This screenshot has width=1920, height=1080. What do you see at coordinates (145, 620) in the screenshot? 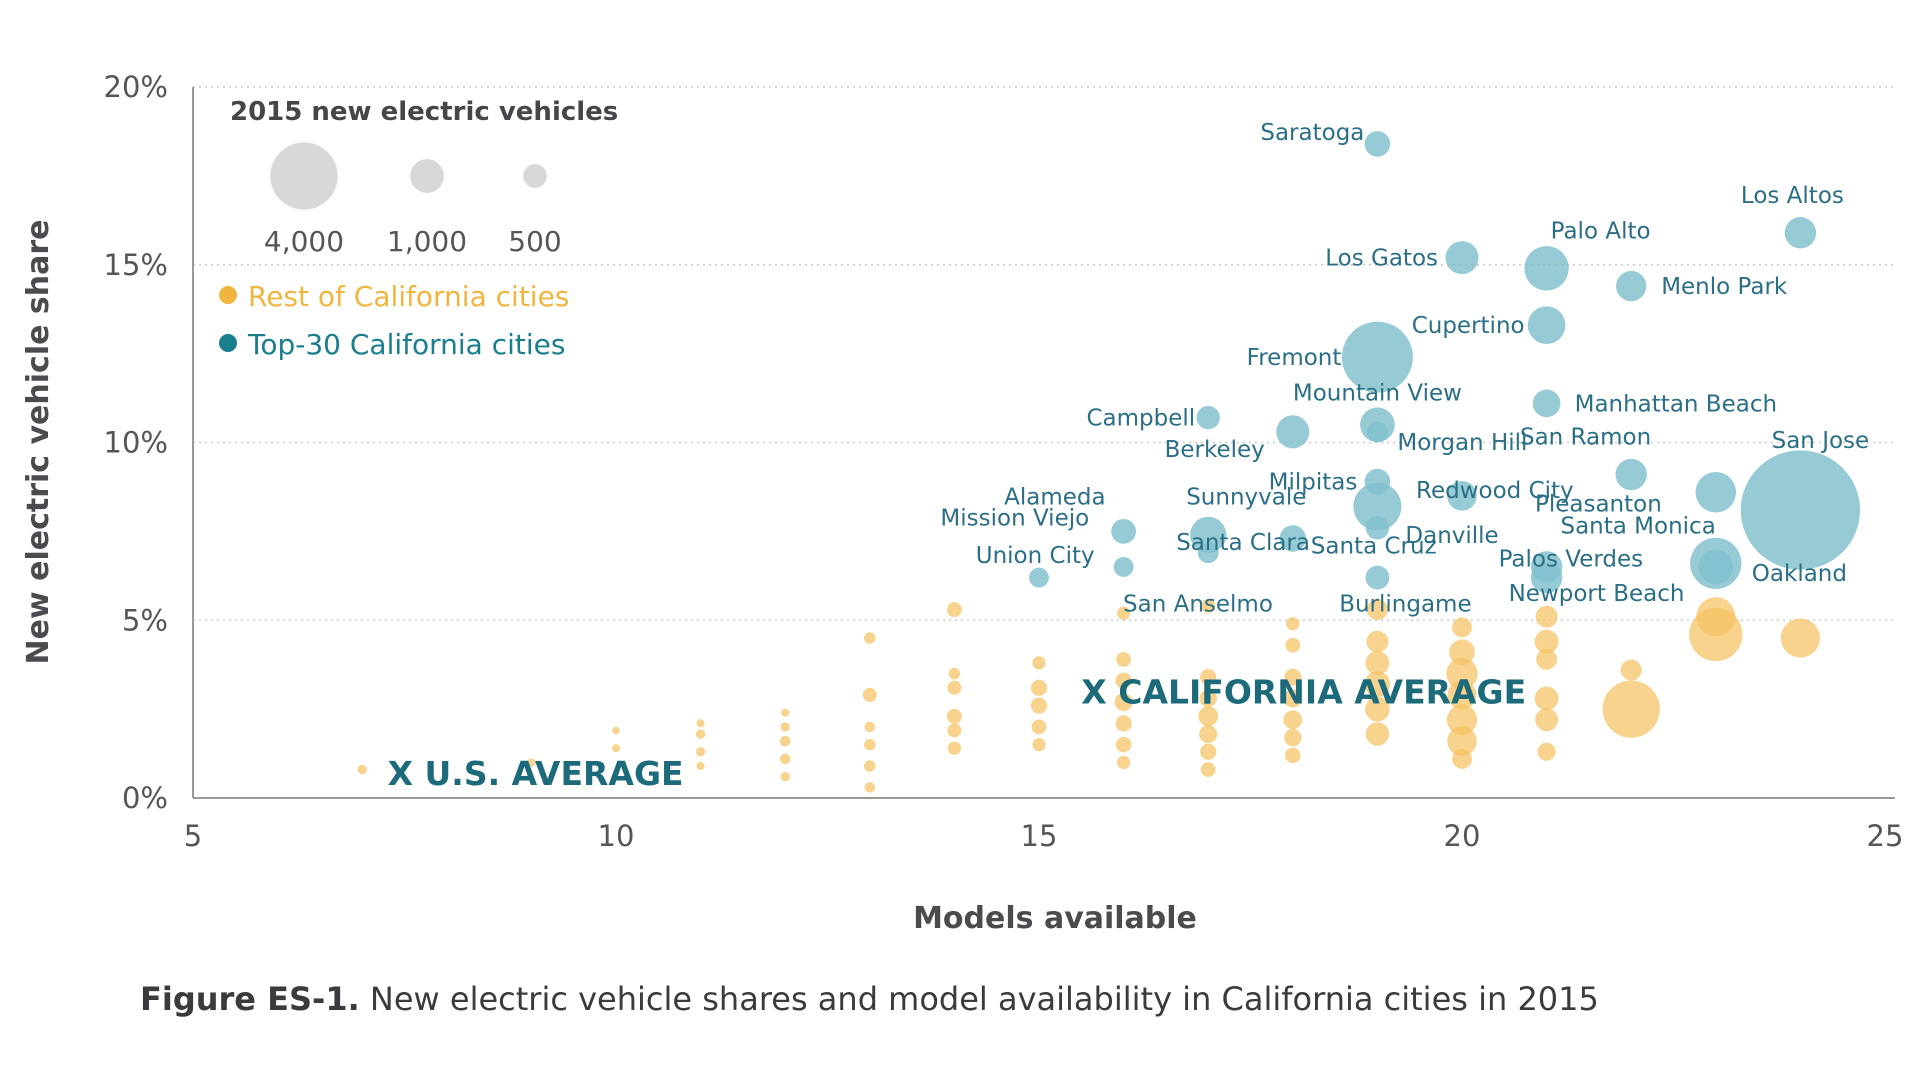
I see `y-tick-label: 5%` at bounding box center [145, 620].